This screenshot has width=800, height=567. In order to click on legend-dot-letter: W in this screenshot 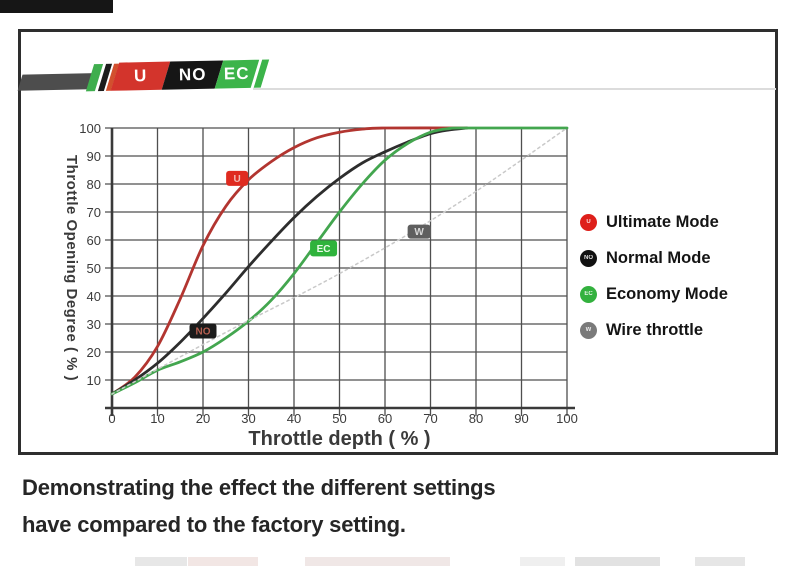, I will do `click(588, 330)`.